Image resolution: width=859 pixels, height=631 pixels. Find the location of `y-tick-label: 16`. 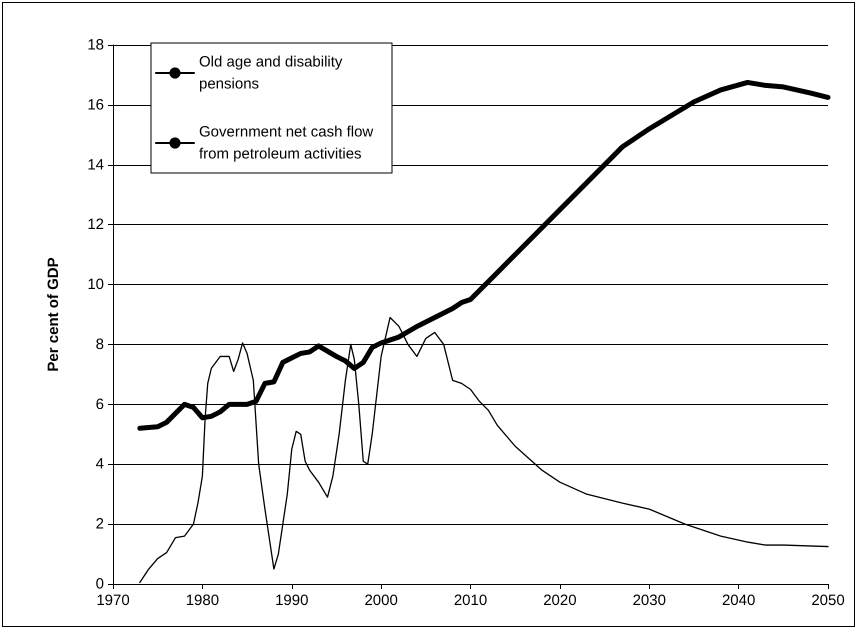

y-tick-label: 16 is located at coordinates (95, 105).